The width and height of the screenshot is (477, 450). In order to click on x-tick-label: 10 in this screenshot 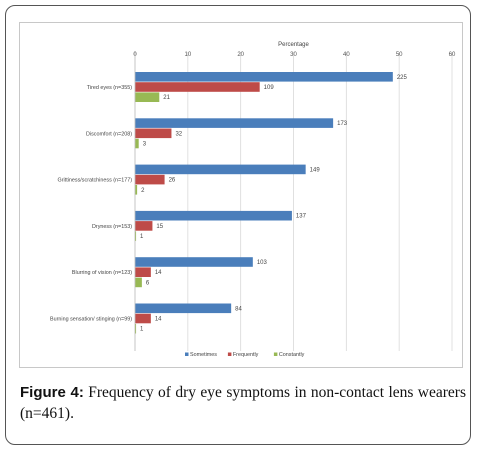, I will do `click(187, 55)`.